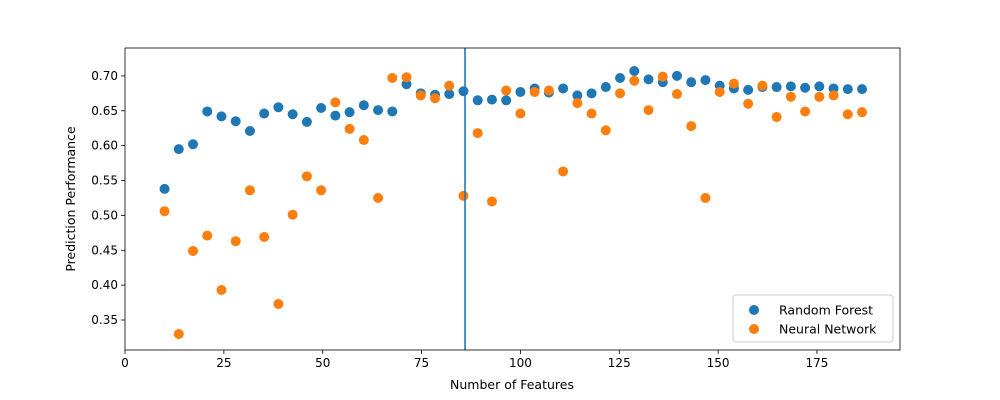 This screenshot has width=1000, height=400. What do you see at coordinates (322, 363) in the screenshot?
I see `x-tick-label-50: 50` at bounding box center [322, 363].